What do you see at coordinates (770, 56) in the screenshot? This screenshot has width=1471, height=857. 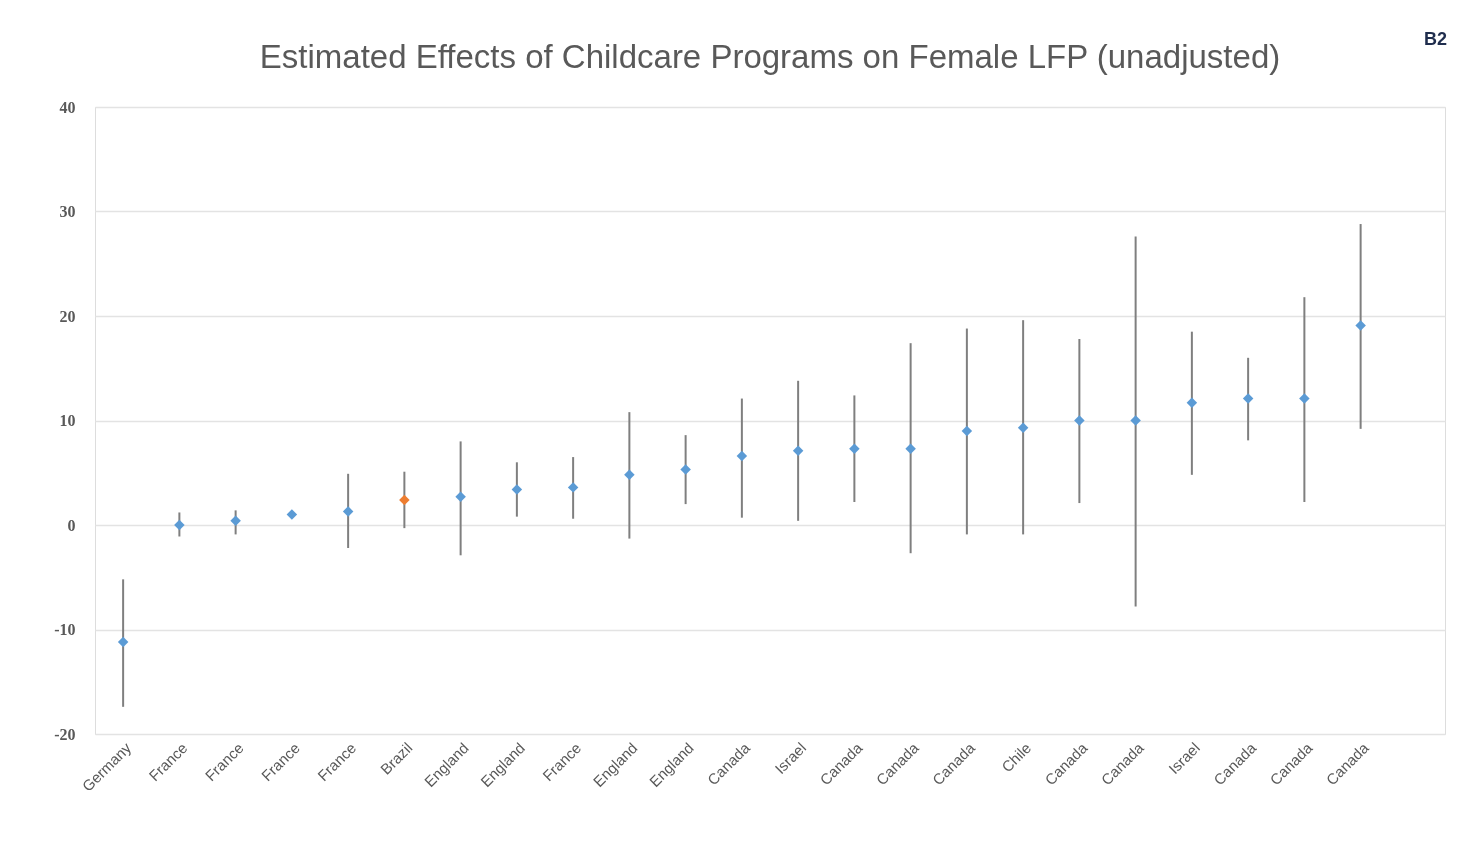 I see `chart-title: Estimated Effects of Childcare Programs on Female LFP (unadjusted)` at bounding box center [770, 56].